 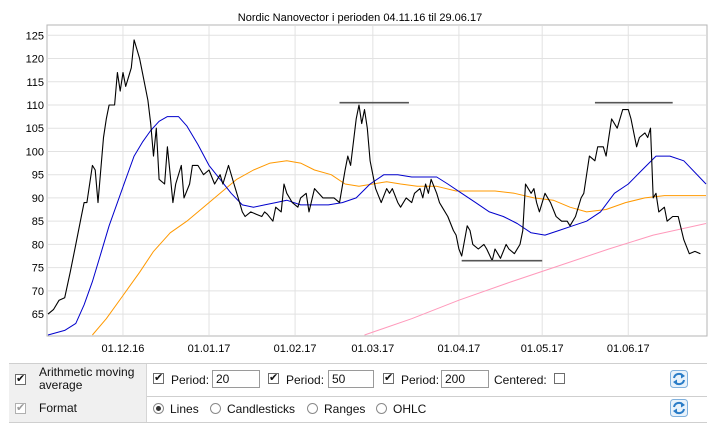 I want to click on period-1-checkbox, so click(x=158, y=377).